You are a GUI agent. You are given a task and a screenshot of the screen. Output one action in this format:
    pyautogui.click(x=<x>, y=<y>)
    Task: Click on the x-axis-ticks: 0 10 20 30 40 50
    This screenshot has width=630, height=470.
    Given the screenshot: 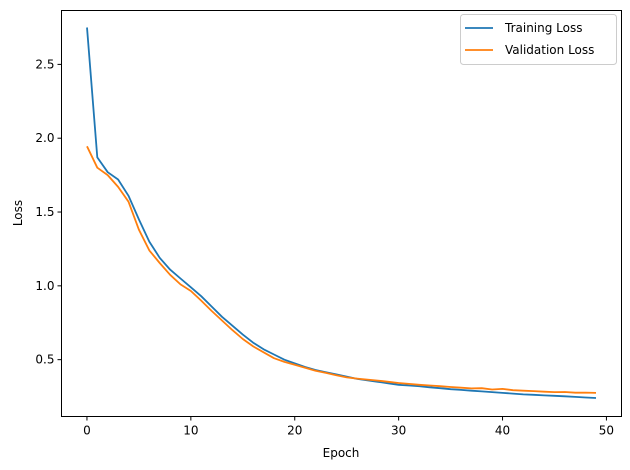 What is the action you would take?
    pyautogui.click(x=348, y=427)
    